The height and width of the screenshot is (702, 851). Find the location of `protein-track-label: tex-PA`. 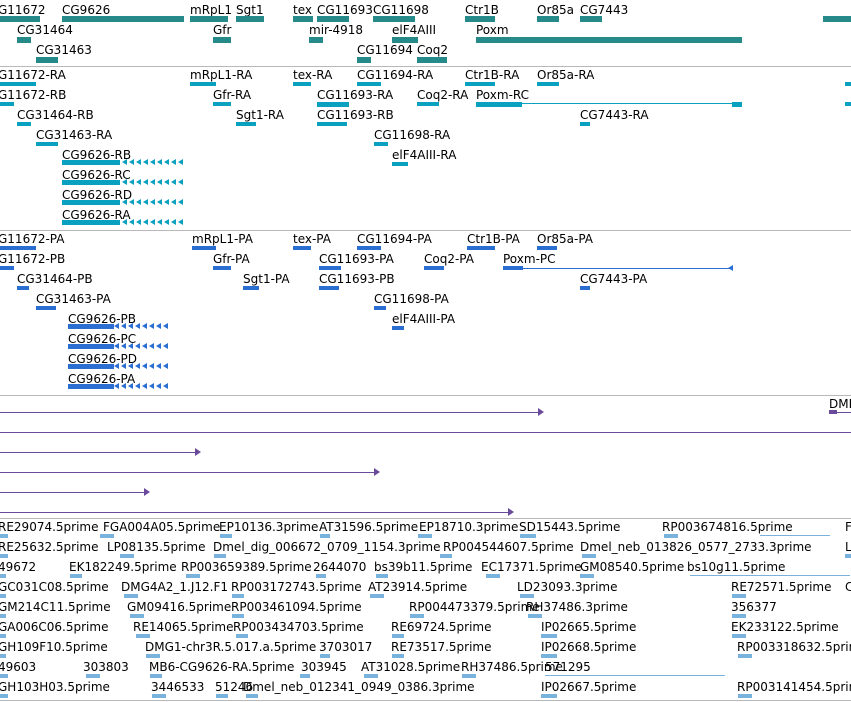

protein-track-label: tex-PA is located at coordinates (312, 239).